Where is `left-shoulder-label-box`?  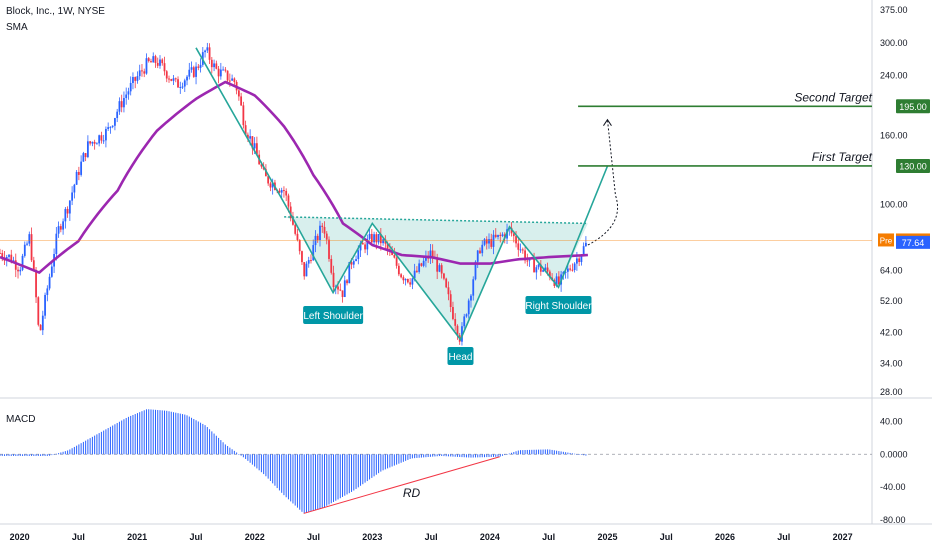 left-shoulder-label-box is located at coordinates (333, 315).